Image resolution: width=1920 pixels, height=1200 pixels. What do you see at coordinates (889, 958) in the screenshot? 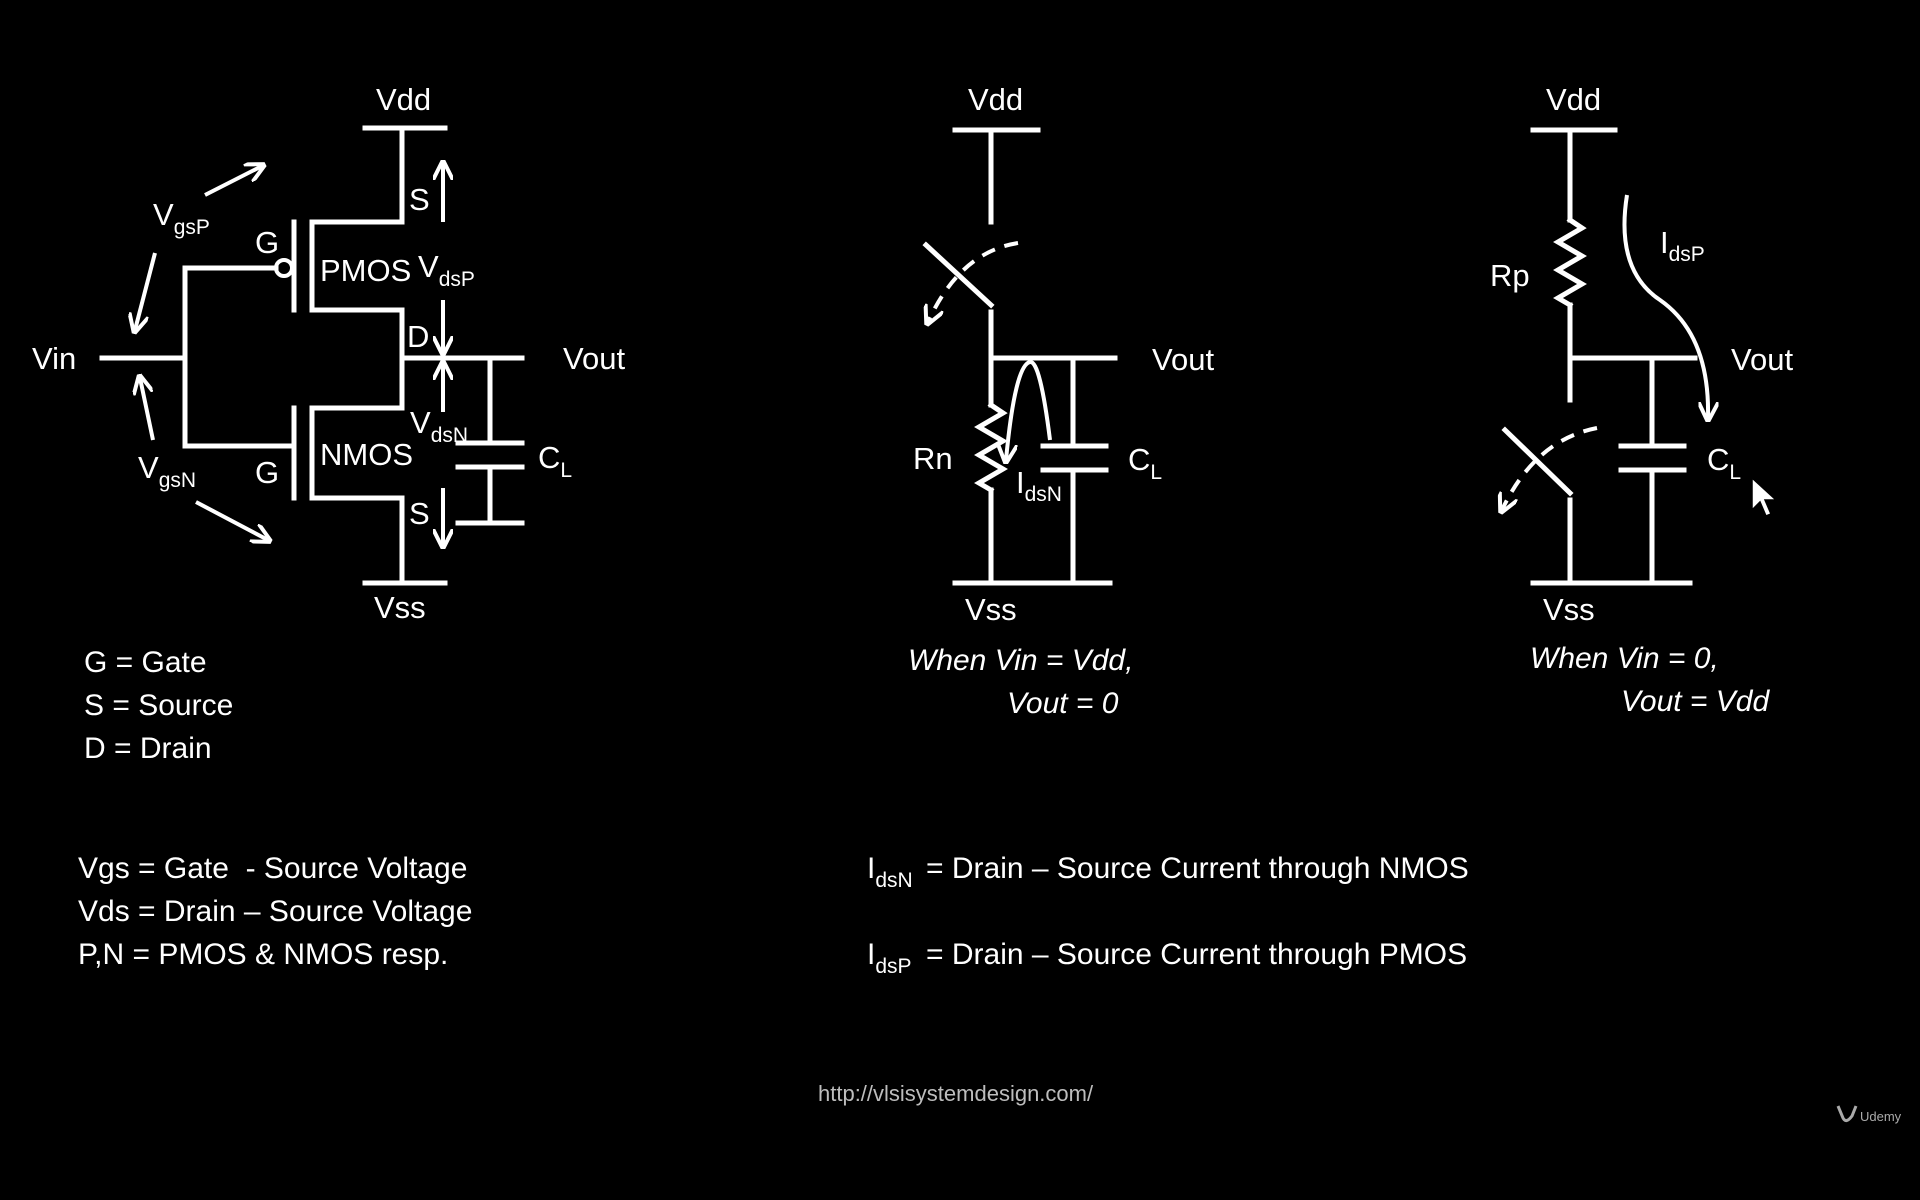
I see `legend-current-pmos: IdsP` at bounding box center [889, 958].